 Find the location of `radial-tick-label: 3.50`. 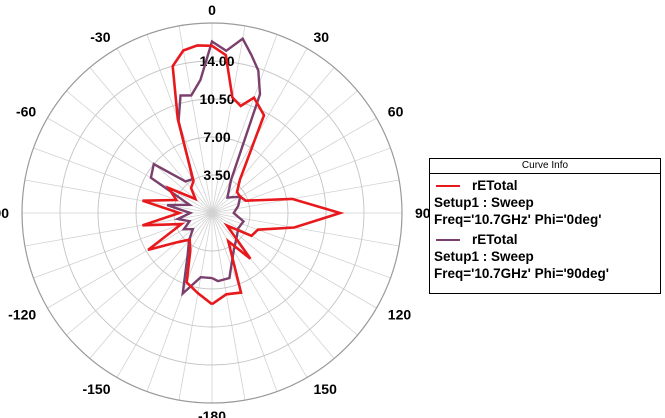

radial-tick-label: 3.50 is located at coordinates (216, 175).